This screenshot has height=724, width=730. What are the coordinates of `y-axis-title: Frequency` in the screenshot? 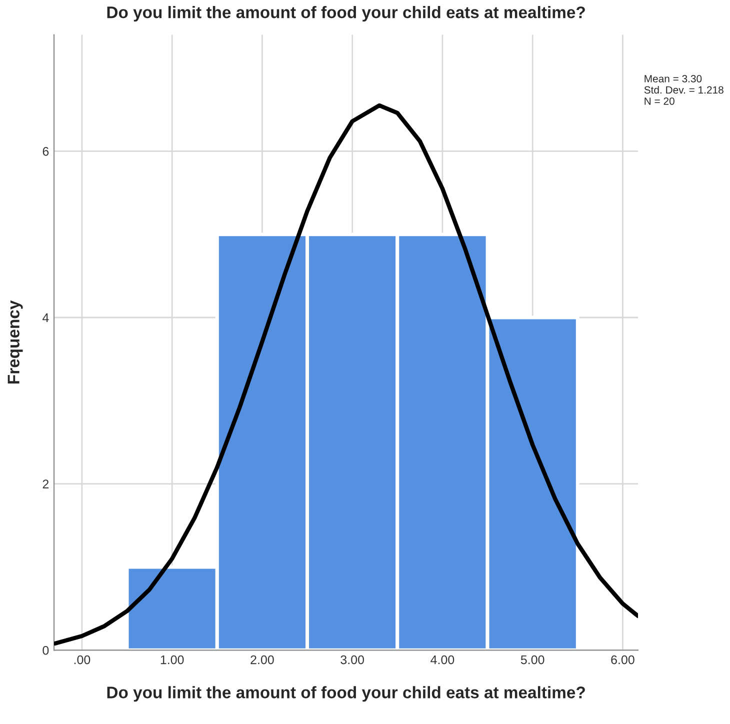 It's located at (15, 342).